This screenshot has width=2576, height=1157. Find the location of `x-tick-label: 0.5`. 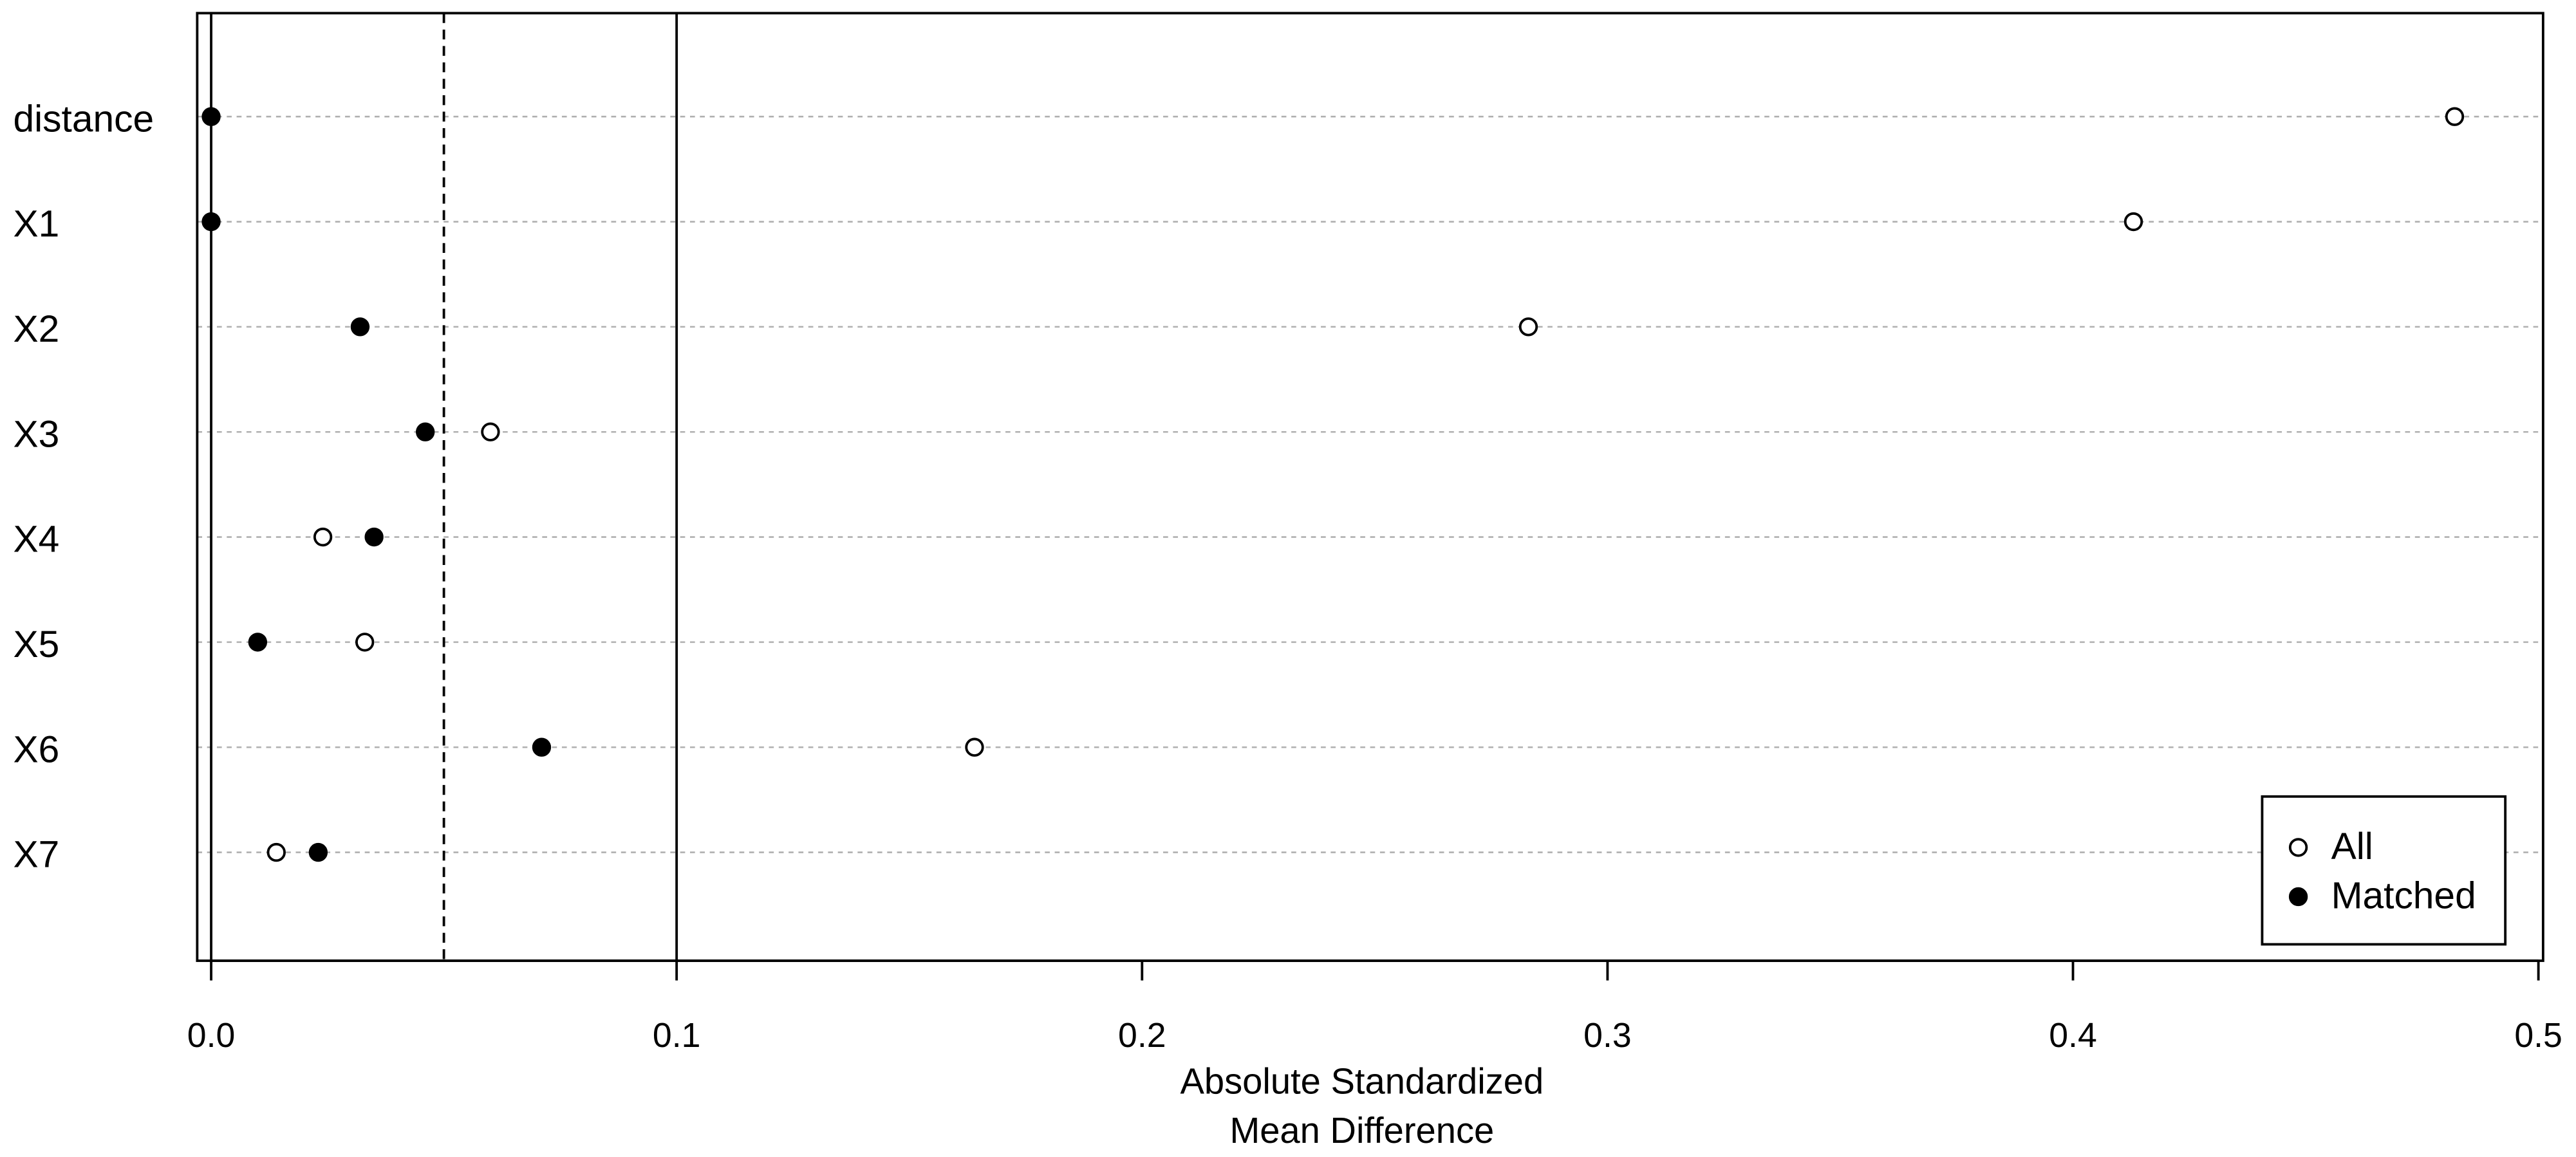

x-tick-label: 0.5 is located at coordinates (2538, 1035).